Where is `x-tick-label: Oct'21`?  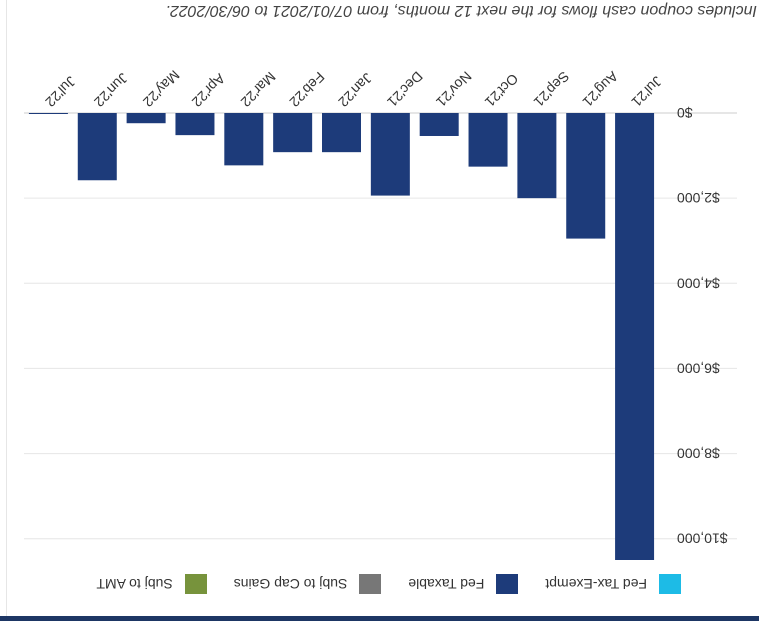
x-tick-label: Oct'21 is located at coordinates (502, 91).